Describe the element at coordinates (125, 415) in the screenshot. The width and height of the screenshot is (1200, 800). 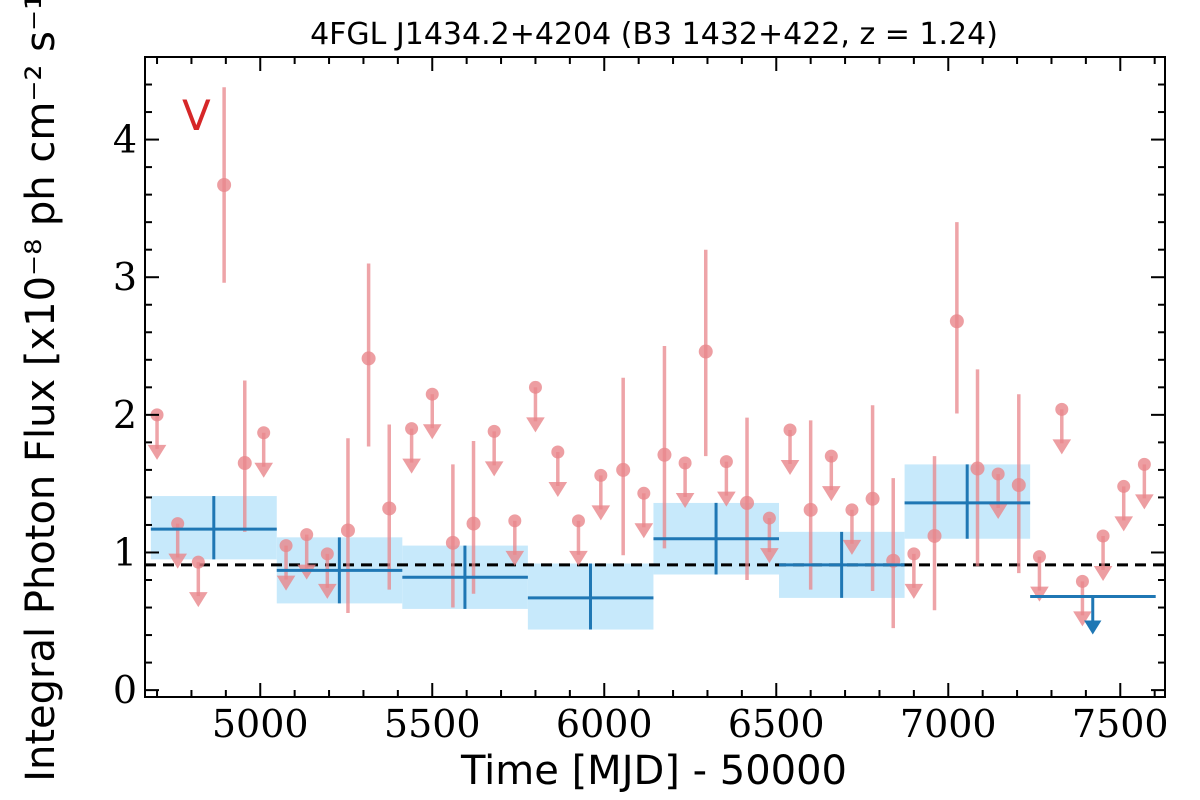
I see `y-tick-label-2: 2` at that location.